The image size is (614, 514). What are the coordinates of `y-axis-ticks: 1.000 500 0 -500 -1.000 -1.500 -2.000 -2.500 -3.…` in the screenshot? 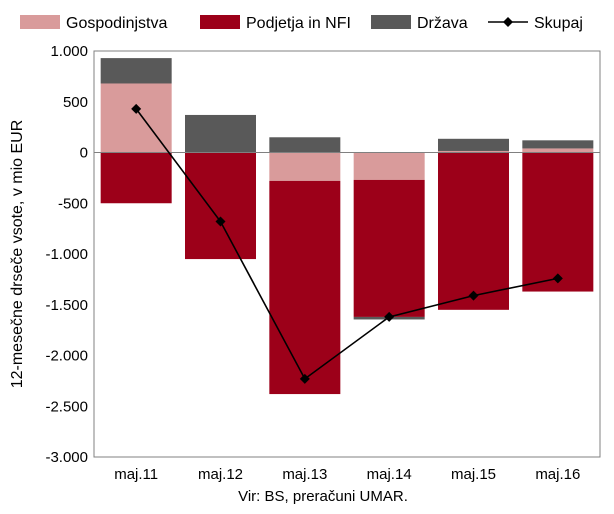 It's located at (66, 254).